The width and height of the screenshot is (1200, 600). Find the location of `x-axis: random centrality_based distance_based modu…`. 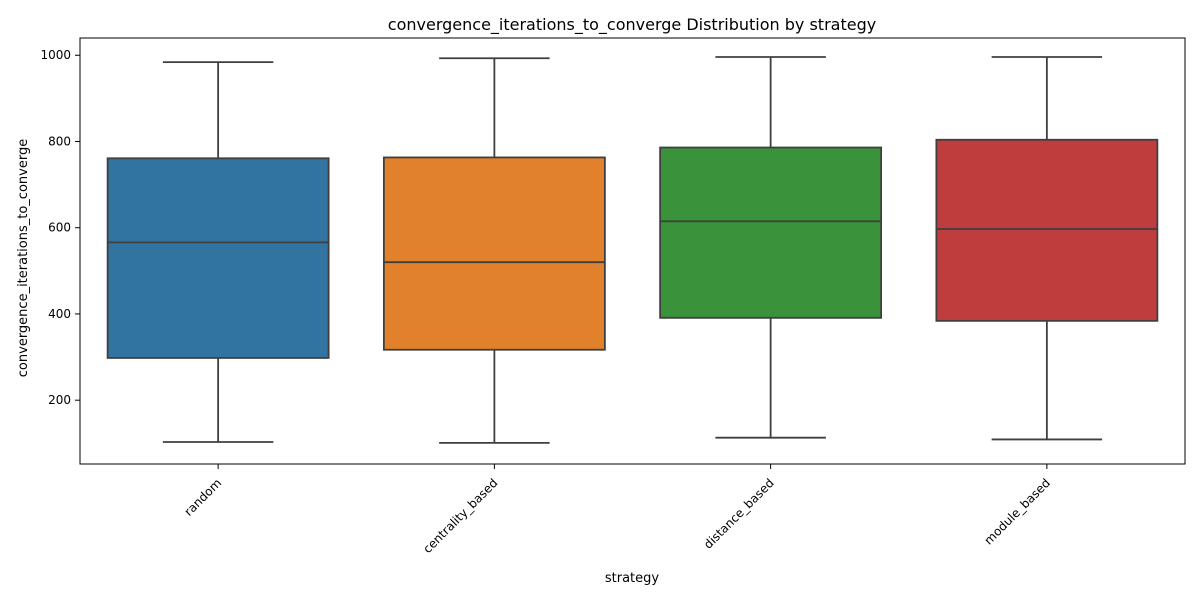

x-axis: random centrality_based distance_based modu… is located at coordinates (617, 510).